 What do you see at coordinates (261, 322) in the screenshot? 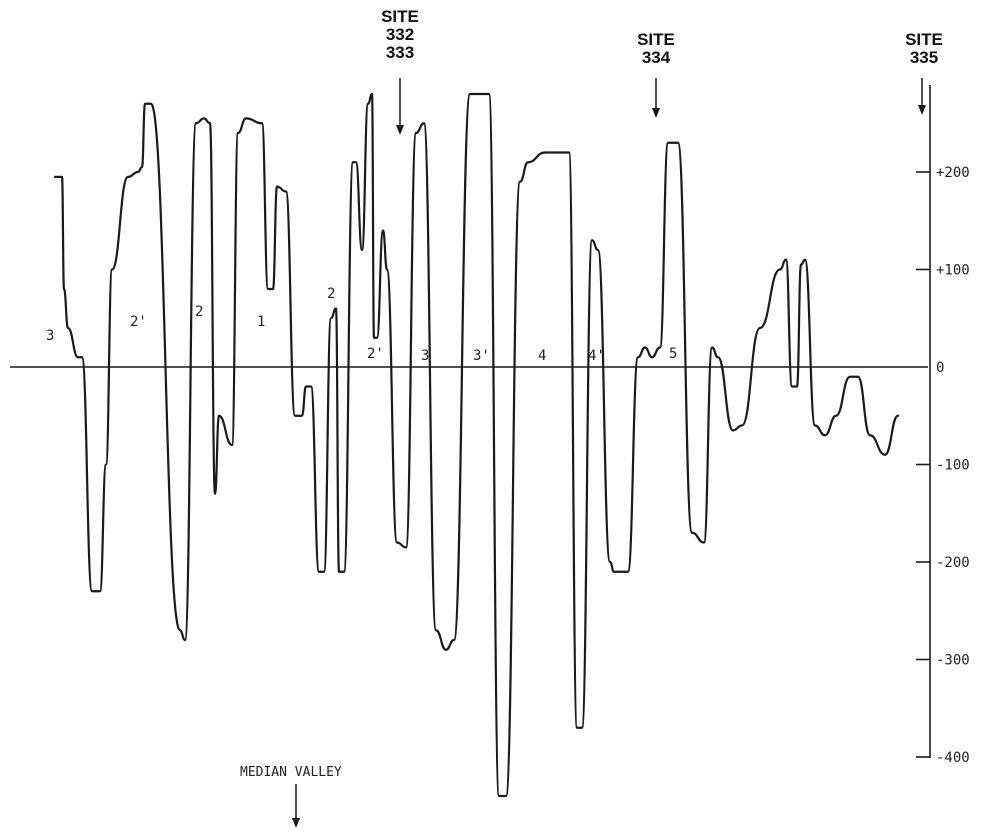
I see `anomaly-label: 1` at bounding box center [261, 322].